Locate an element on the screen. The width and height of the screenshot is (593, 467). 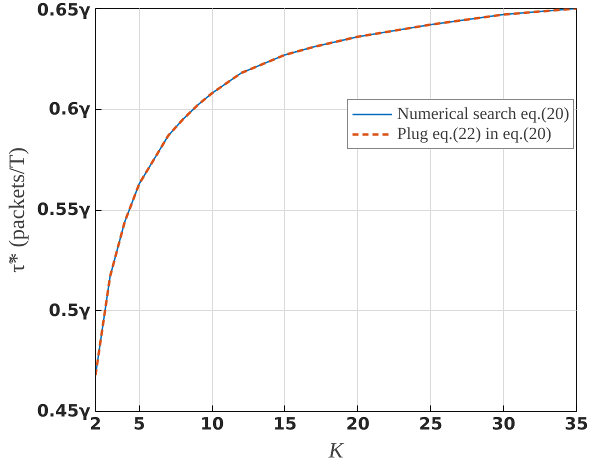
x-tick-label: 20 is located at coordinates (358, 424).